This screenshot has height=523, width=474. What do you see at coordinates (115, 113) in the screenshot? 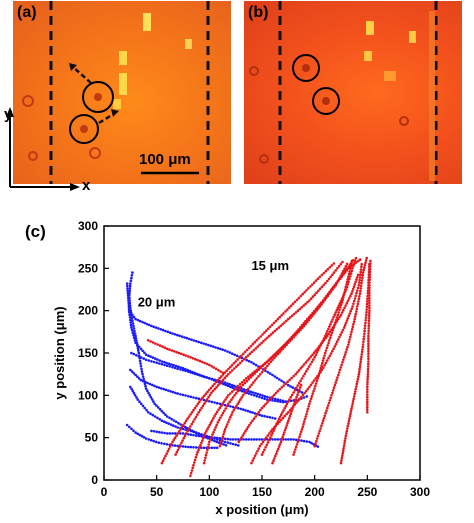
I see `arrowhead` at bounding box center [115, 113].